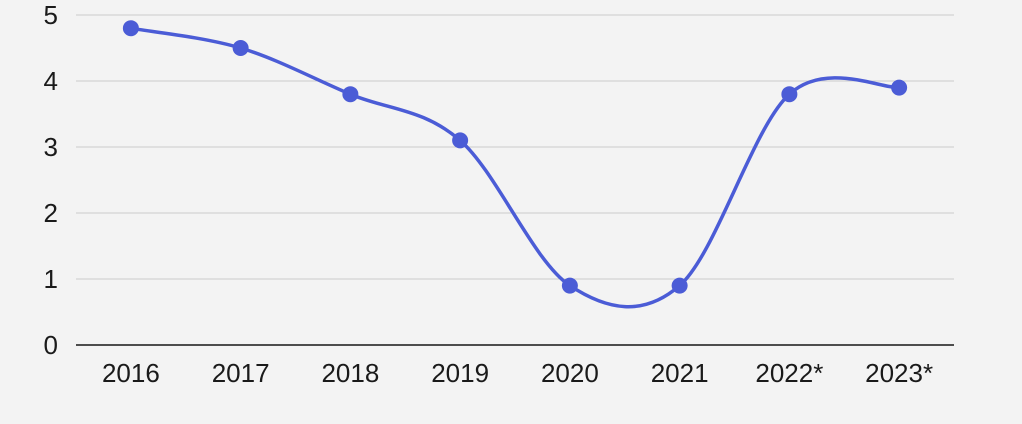 Image resolution: width=1022 pixels, height=424 pixels. I want to click on x-axis-label: 2020, so click(570, 373).